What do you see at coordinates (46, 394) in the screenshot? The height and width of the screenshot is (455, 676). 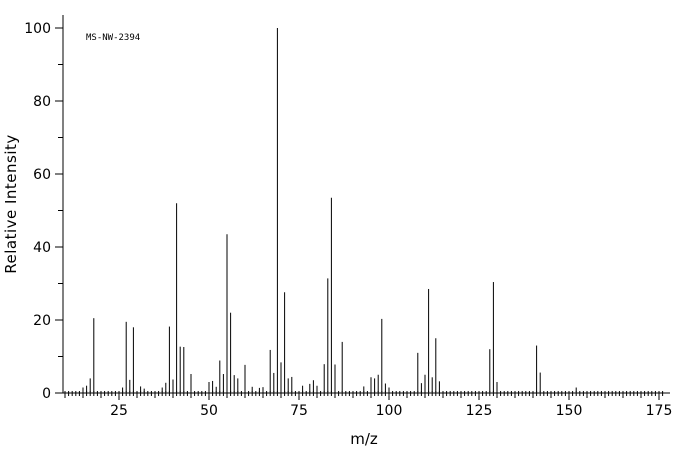 I see `y-tick-label: 0` at bounding box center [46, 394].